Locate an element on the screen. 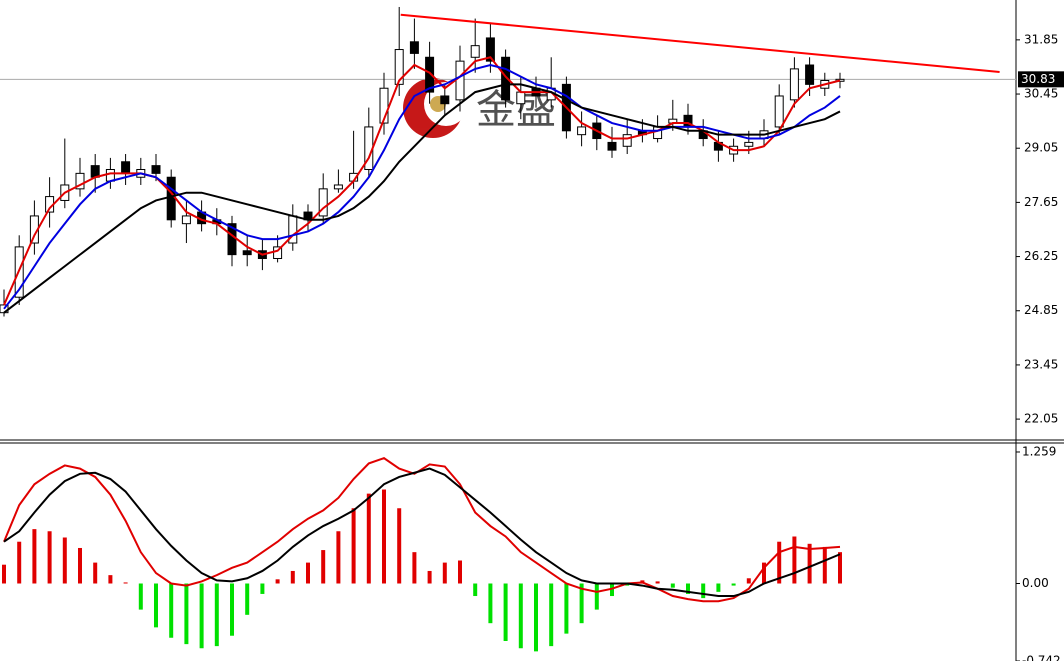 This screenshot has height=661, width=1064. y-tick-label: 23.45 is located at coordinates (1041, 364).